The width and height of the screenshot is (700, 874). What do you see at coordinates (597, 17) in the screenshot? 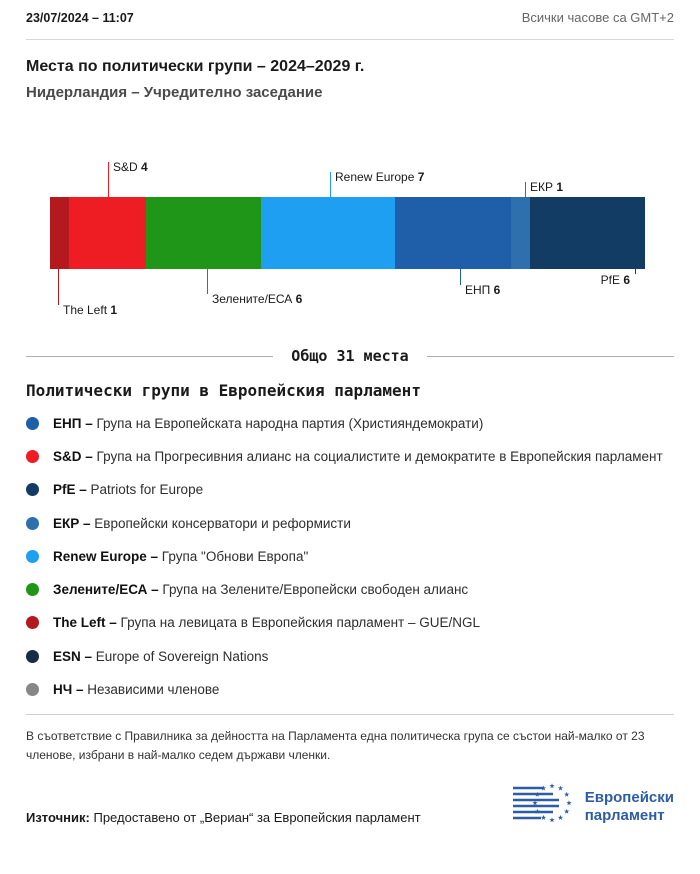
I see `timezone-note: Всички часове са GMT+2` at bounding box center [597, 17].